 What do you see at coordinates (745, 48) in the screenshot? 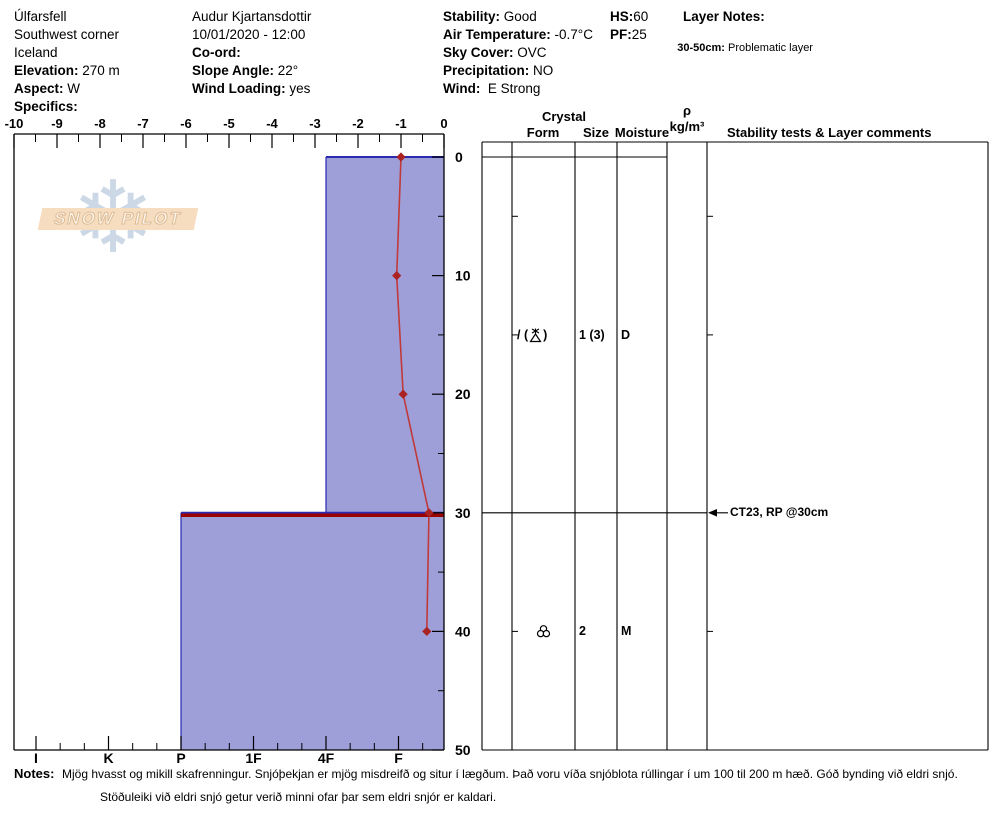
I see `layer-note-entry: 30-50cm: Problematic layer` at bounding box center [745, 48].